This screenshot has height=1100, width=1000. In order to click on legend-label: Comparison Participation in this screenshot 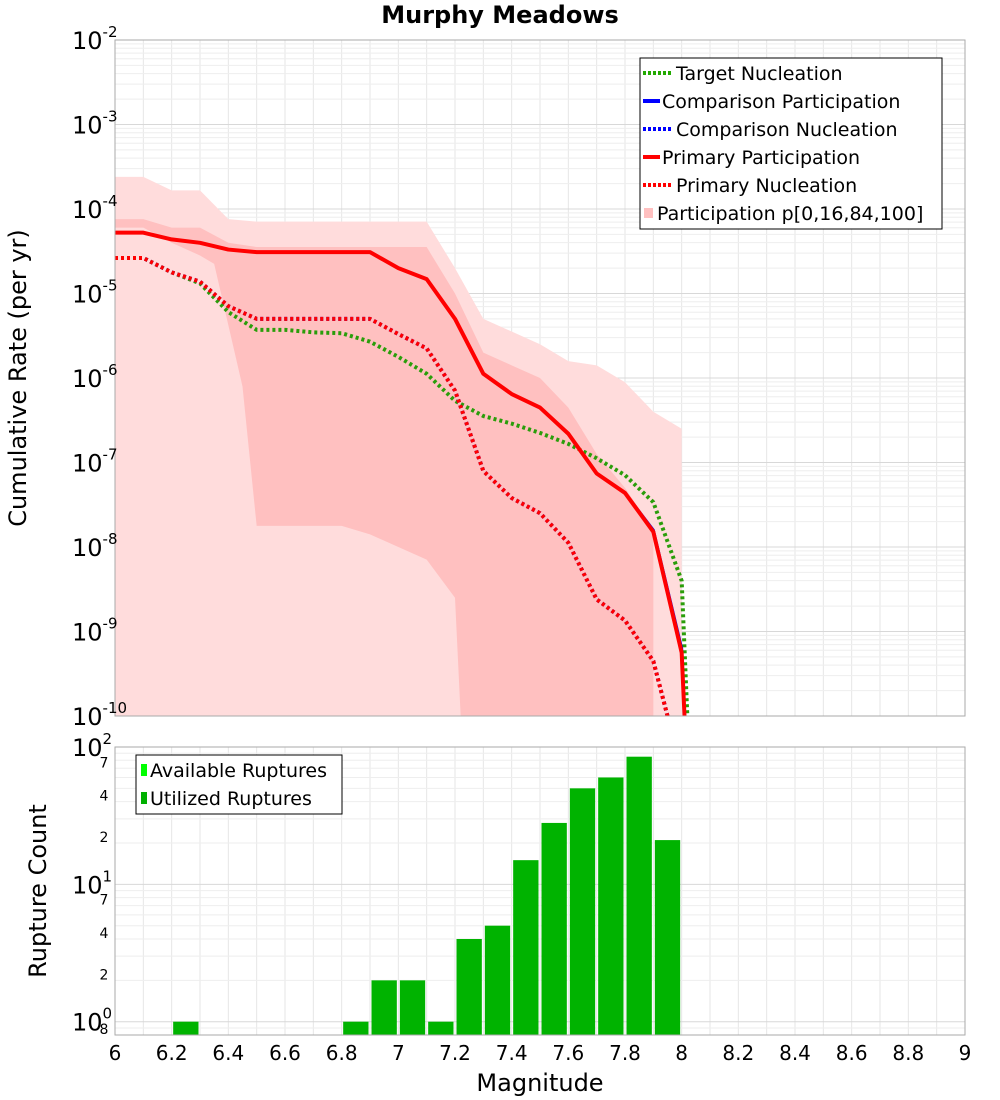, I will do `click(781, 102)`.